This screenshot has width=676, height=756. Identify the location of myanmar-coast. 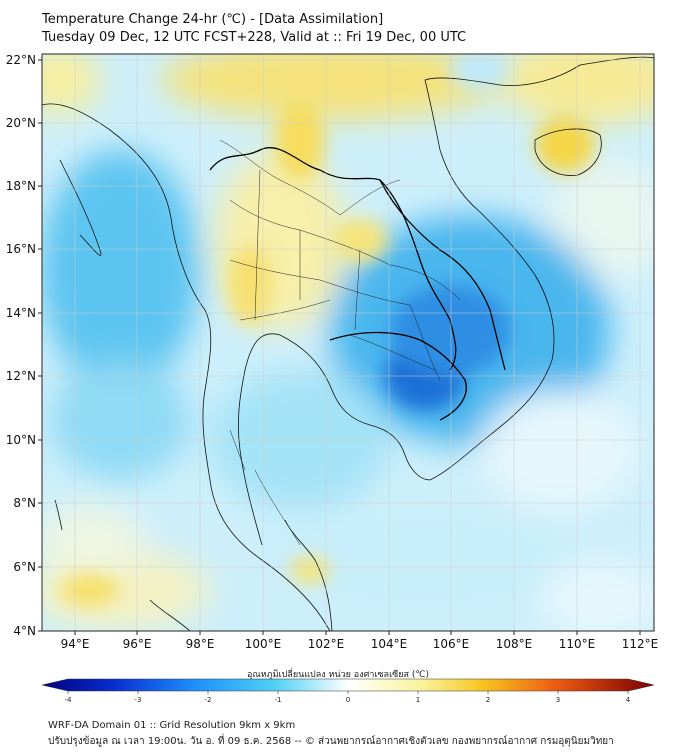
(80, 207).